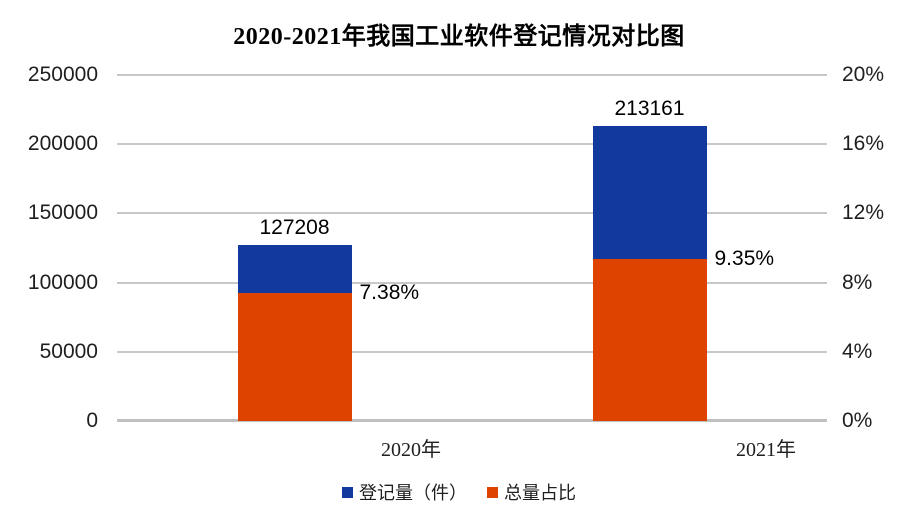 The height and width of the screenshot is (520, 918). Describe the element at coordinates (766, 450) in the screenshot. I see `x-axis-label-2021: 2021年` at that location.